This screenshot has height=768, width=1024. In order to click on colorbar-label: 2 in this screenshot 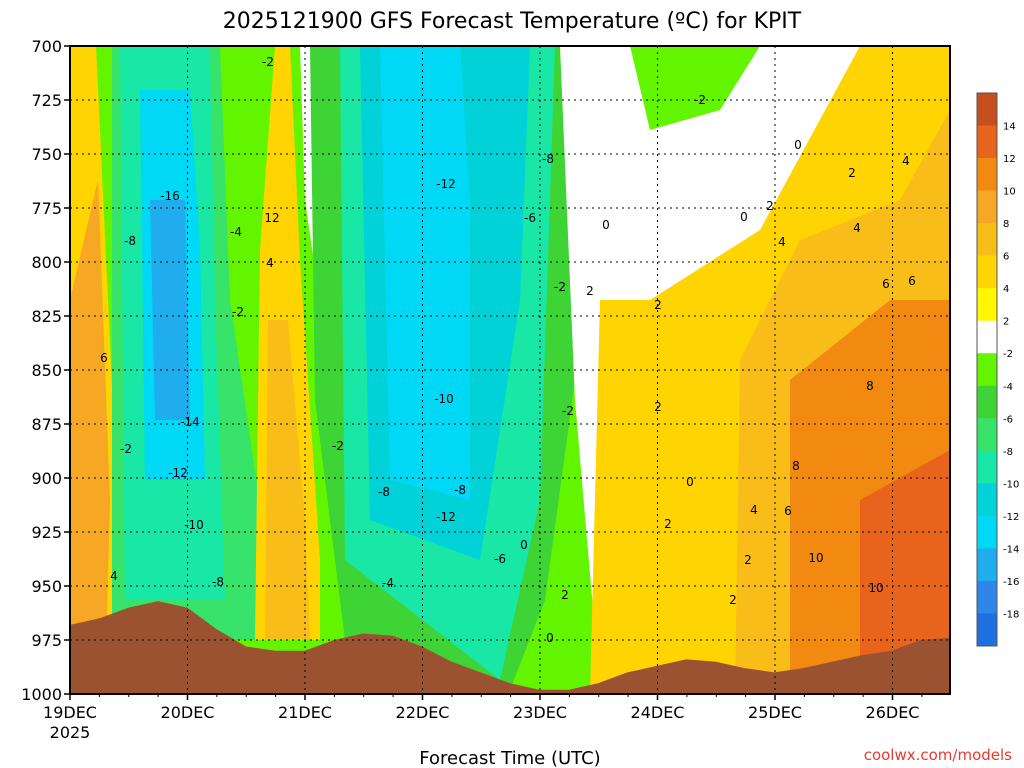, I will do `click(1006, 322)`.